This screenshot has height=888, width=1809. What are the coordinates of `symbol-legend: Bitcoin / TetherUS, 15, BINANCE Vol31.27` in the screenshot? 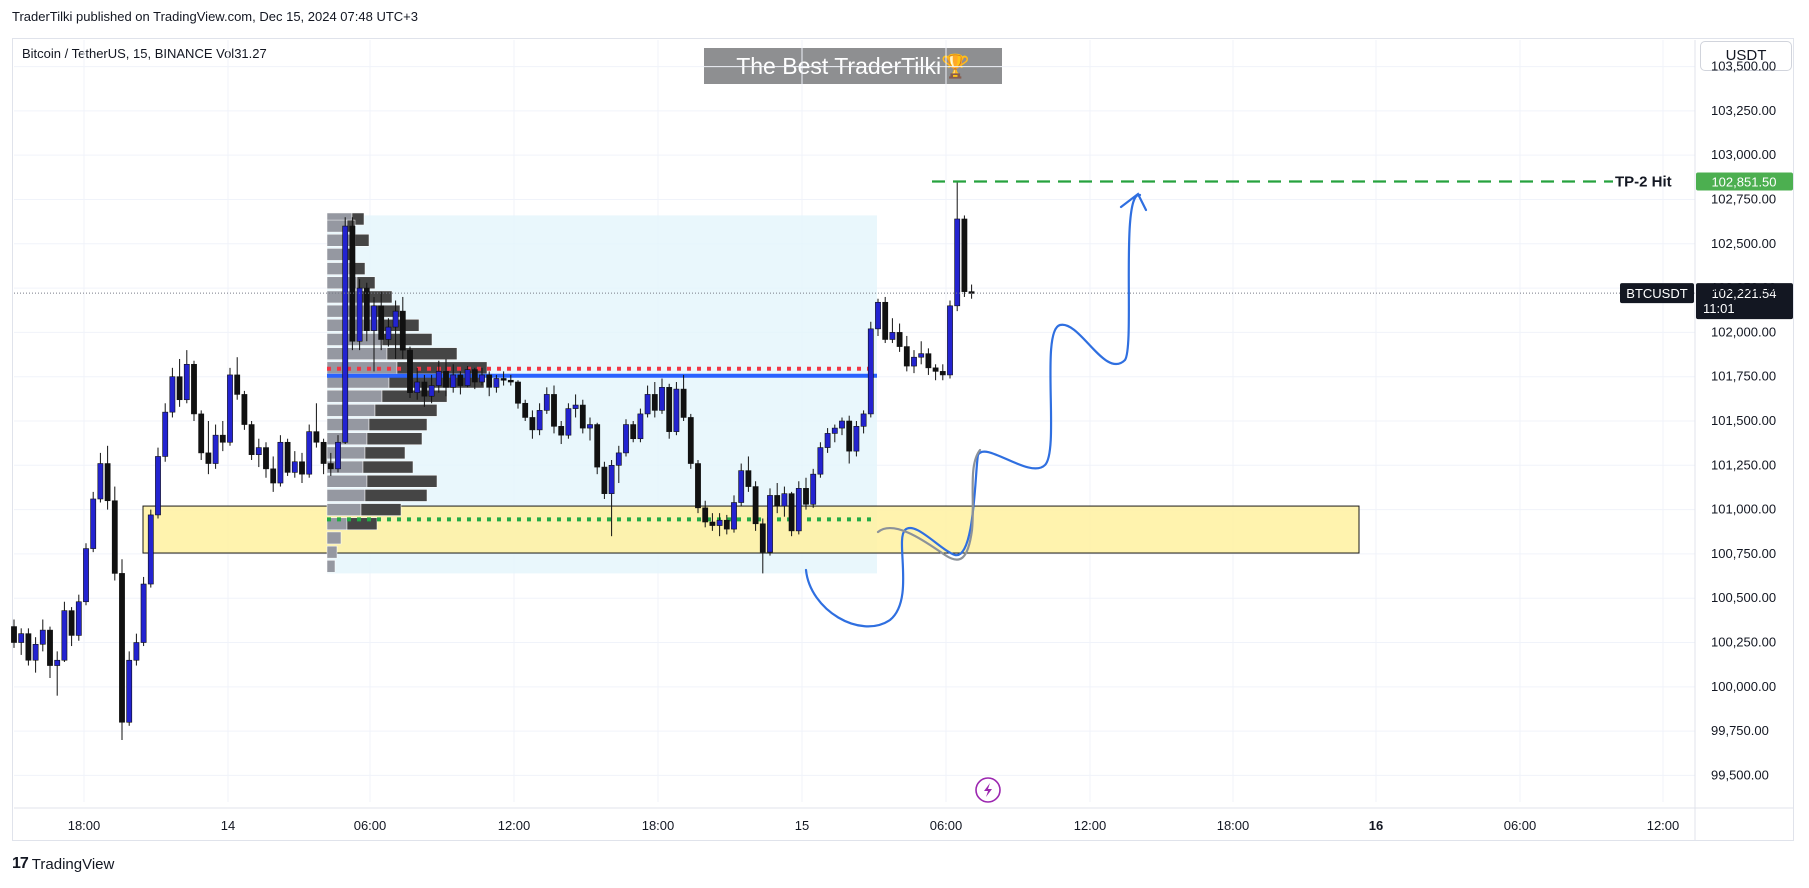 It's located at (144, 53).